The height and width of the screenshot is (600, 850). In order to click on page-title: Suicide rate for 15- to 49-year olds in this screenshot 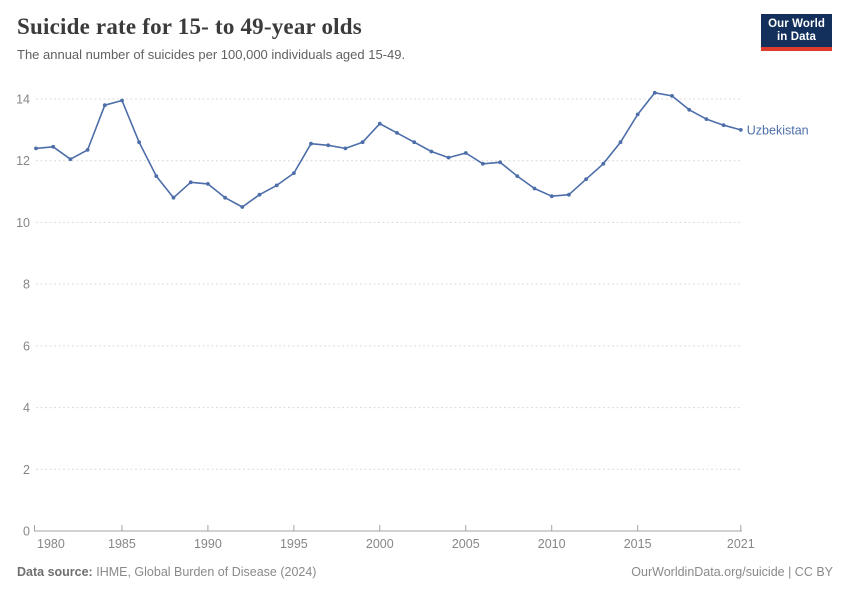, I will do `click(189, 26)`.